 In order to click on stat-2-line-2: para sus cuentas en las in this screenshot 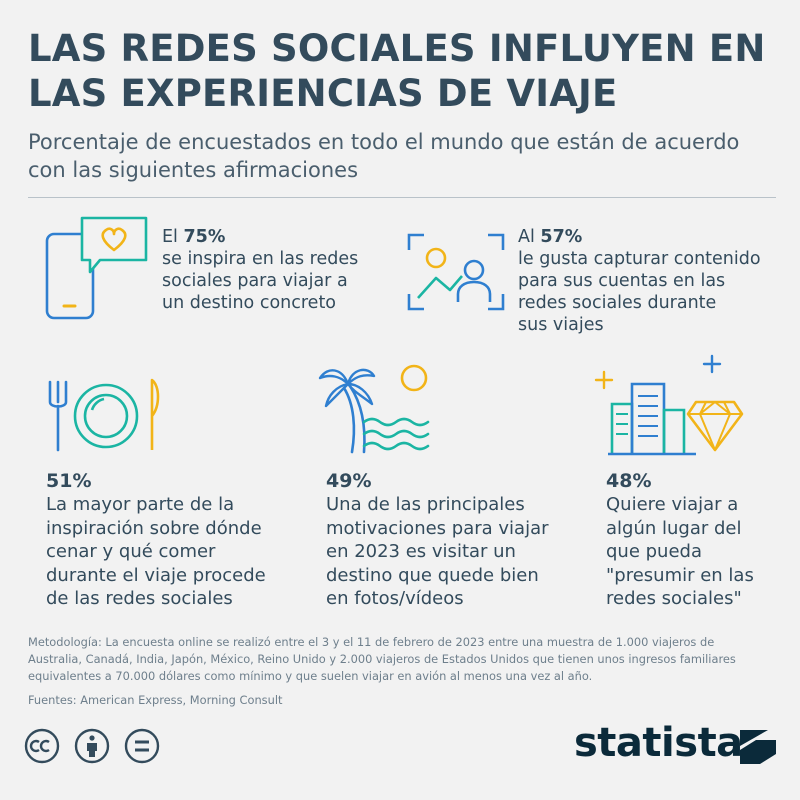, I will do `click(622, 281)`.